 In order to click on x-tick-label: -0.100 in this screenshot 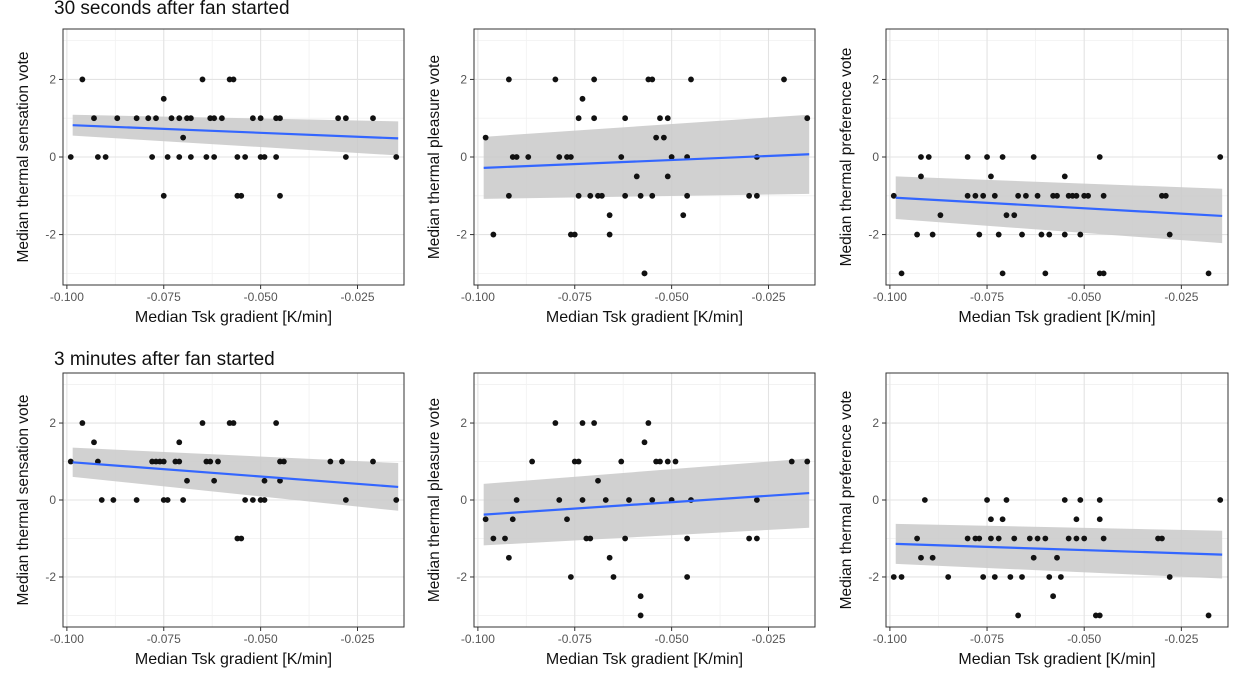, I will do `click(478, 297)`.